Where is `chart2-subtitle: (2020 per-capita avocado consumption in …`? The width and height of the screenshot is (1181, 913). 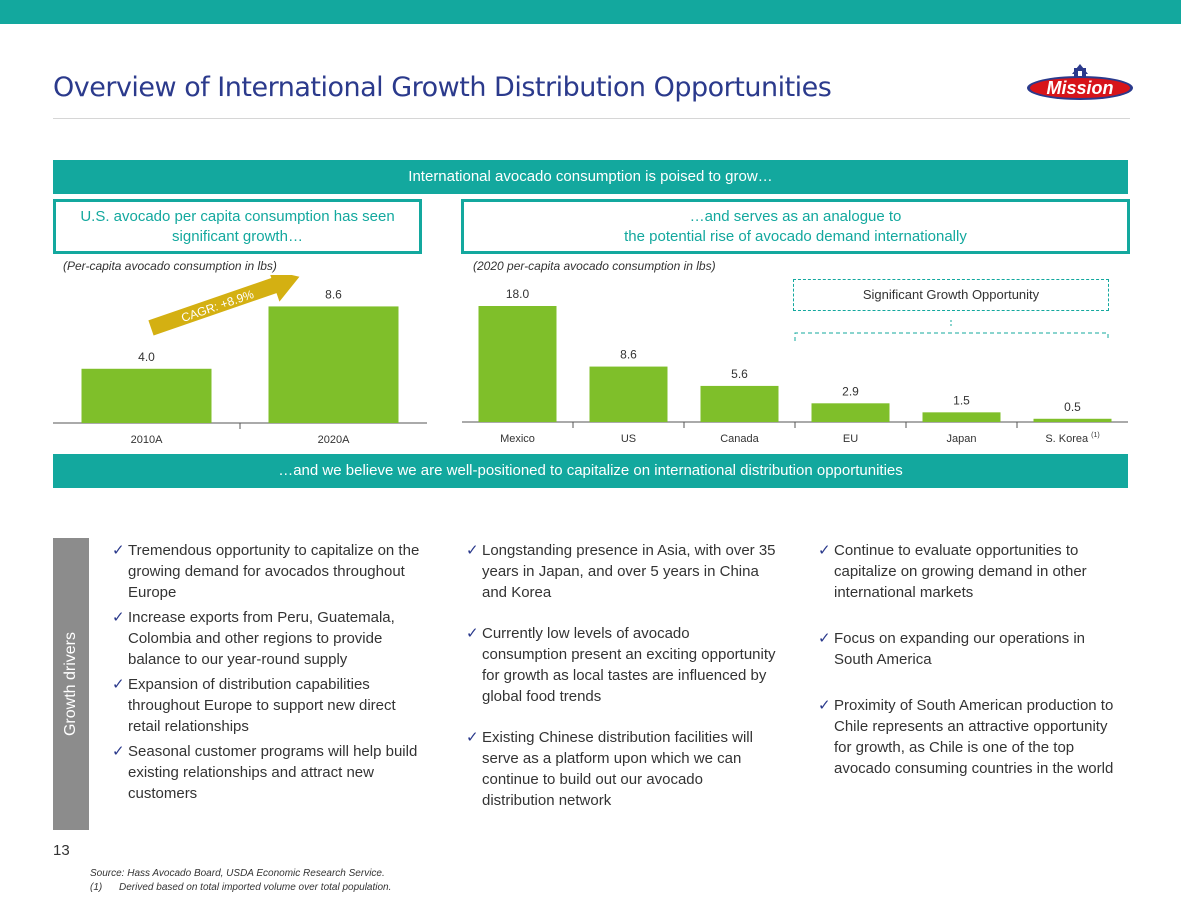
chart2-subtitle: (2020 per-capita avocado consumption in … is located at coordinates (594, 266).